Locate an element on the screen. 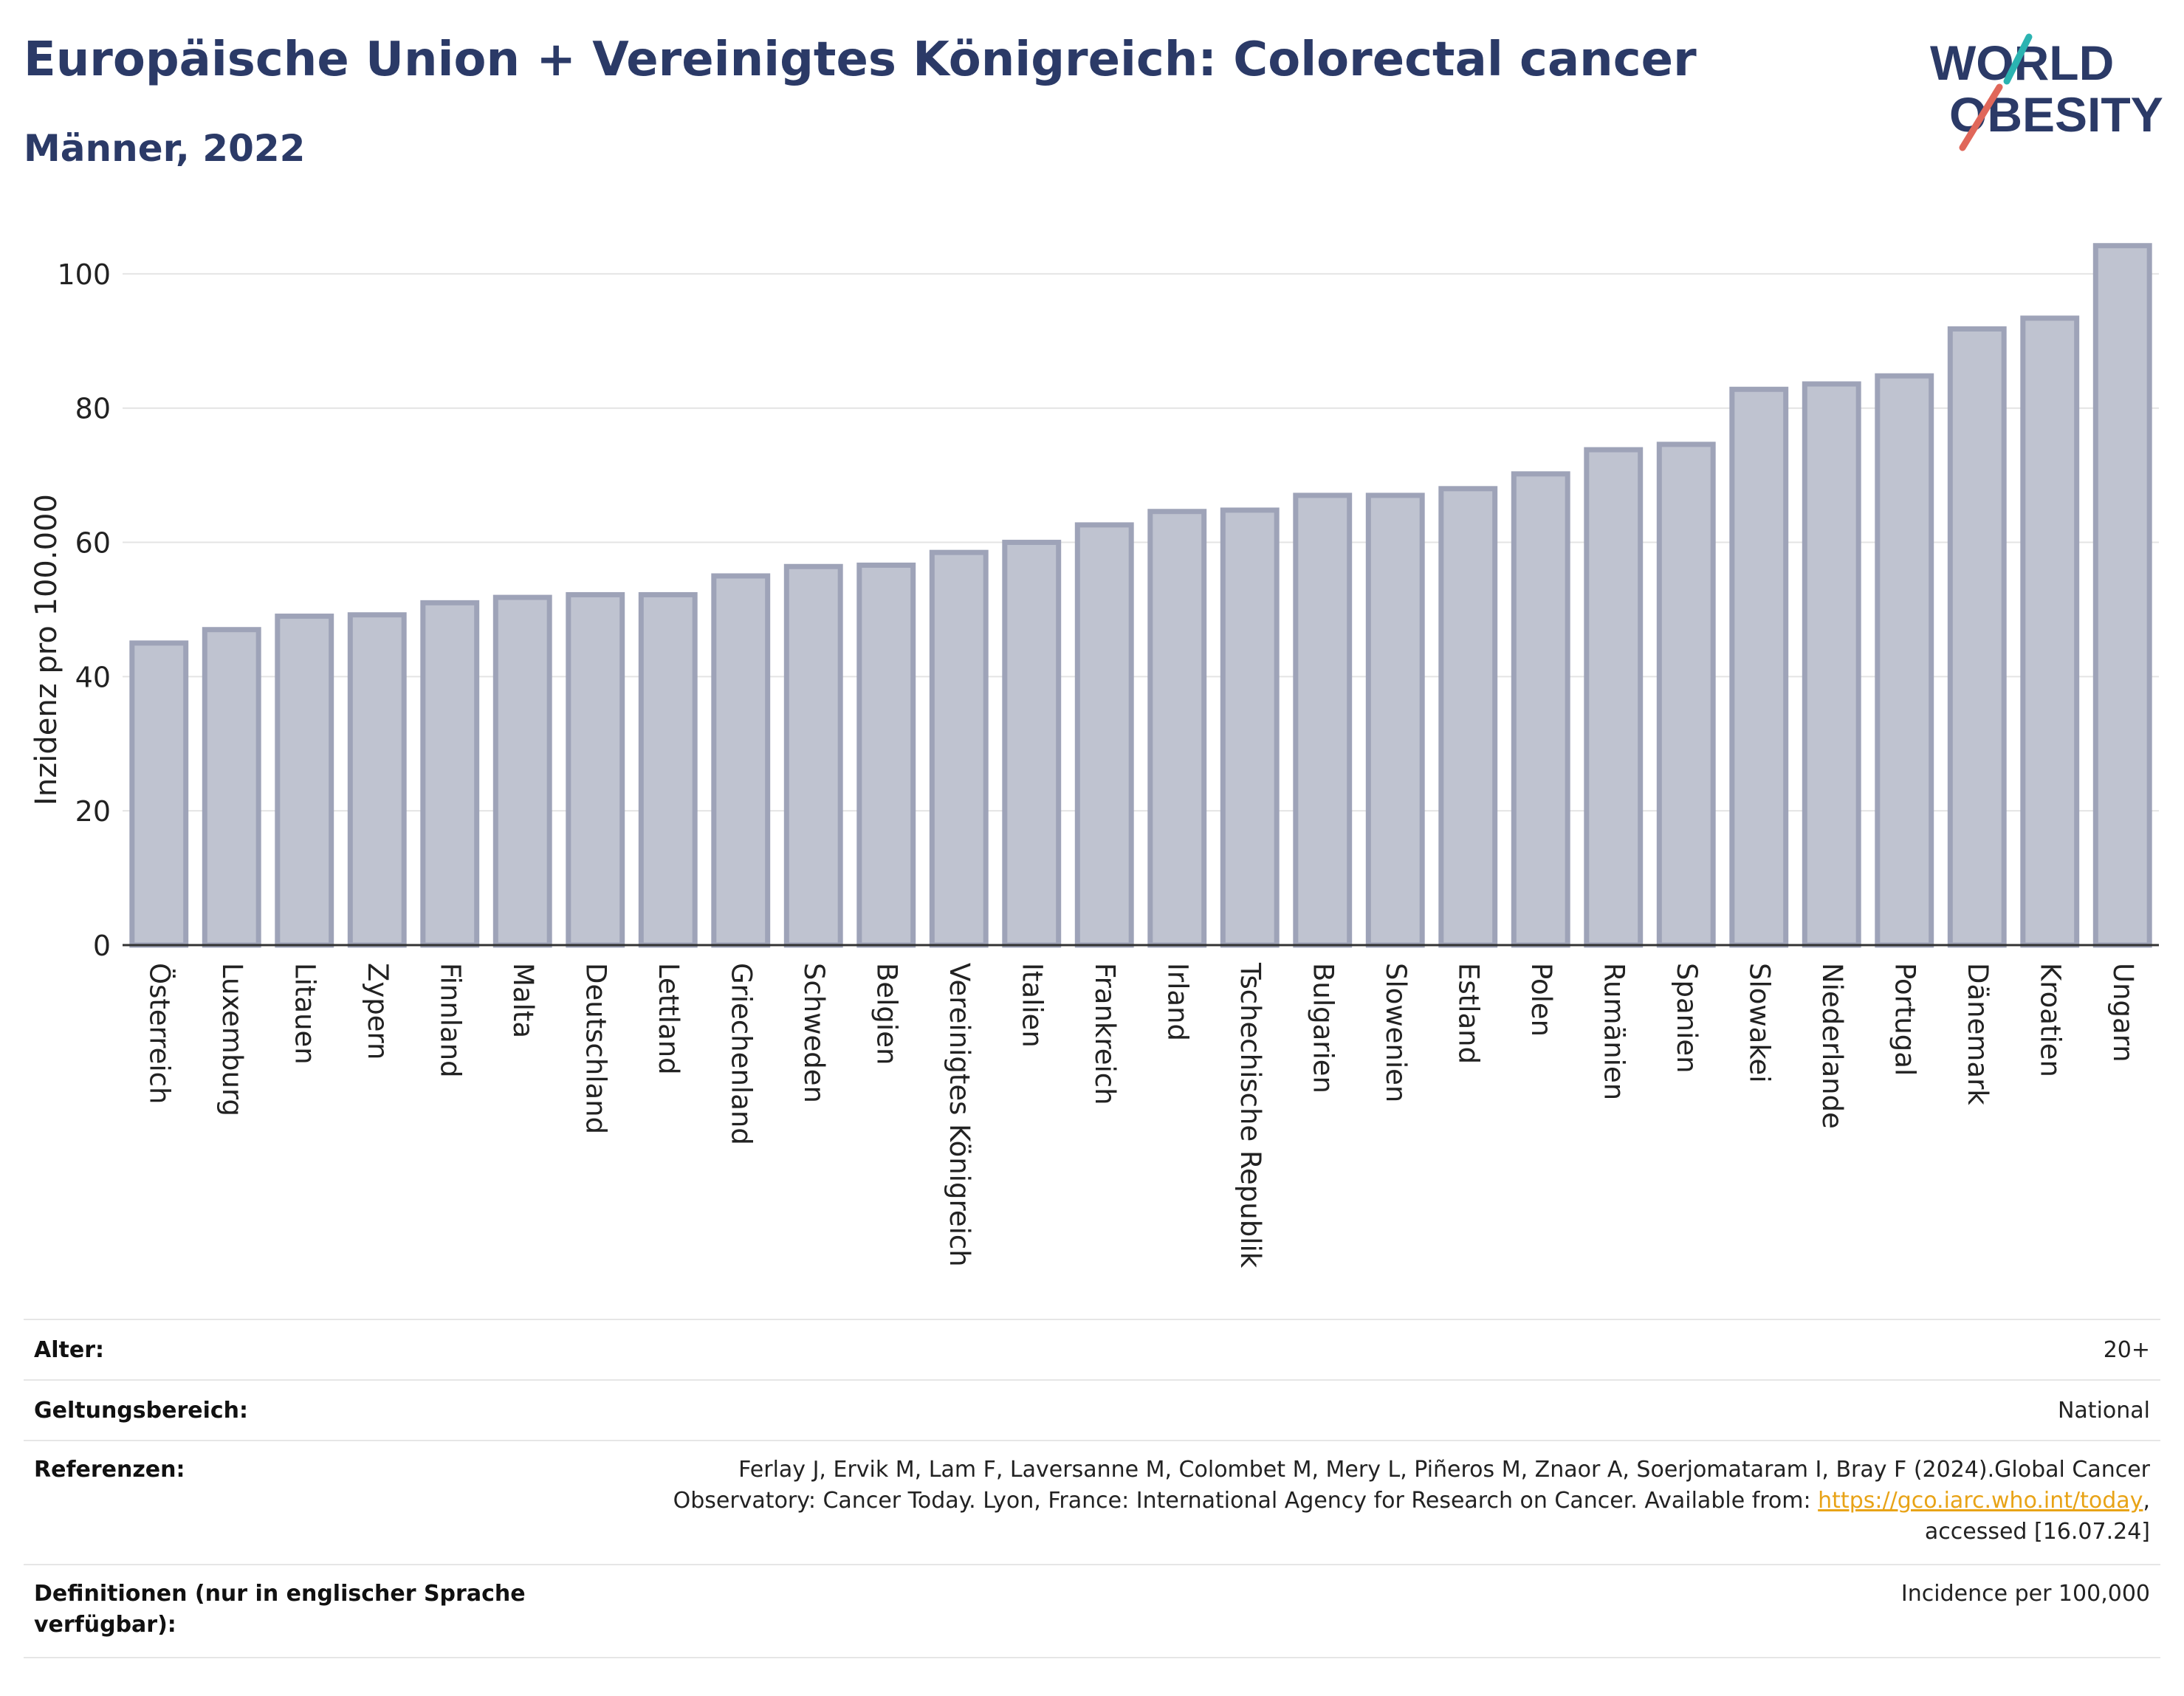 This screenshot has height=1696, width=2184. bar-polen is located at coordinates (1541, 709).